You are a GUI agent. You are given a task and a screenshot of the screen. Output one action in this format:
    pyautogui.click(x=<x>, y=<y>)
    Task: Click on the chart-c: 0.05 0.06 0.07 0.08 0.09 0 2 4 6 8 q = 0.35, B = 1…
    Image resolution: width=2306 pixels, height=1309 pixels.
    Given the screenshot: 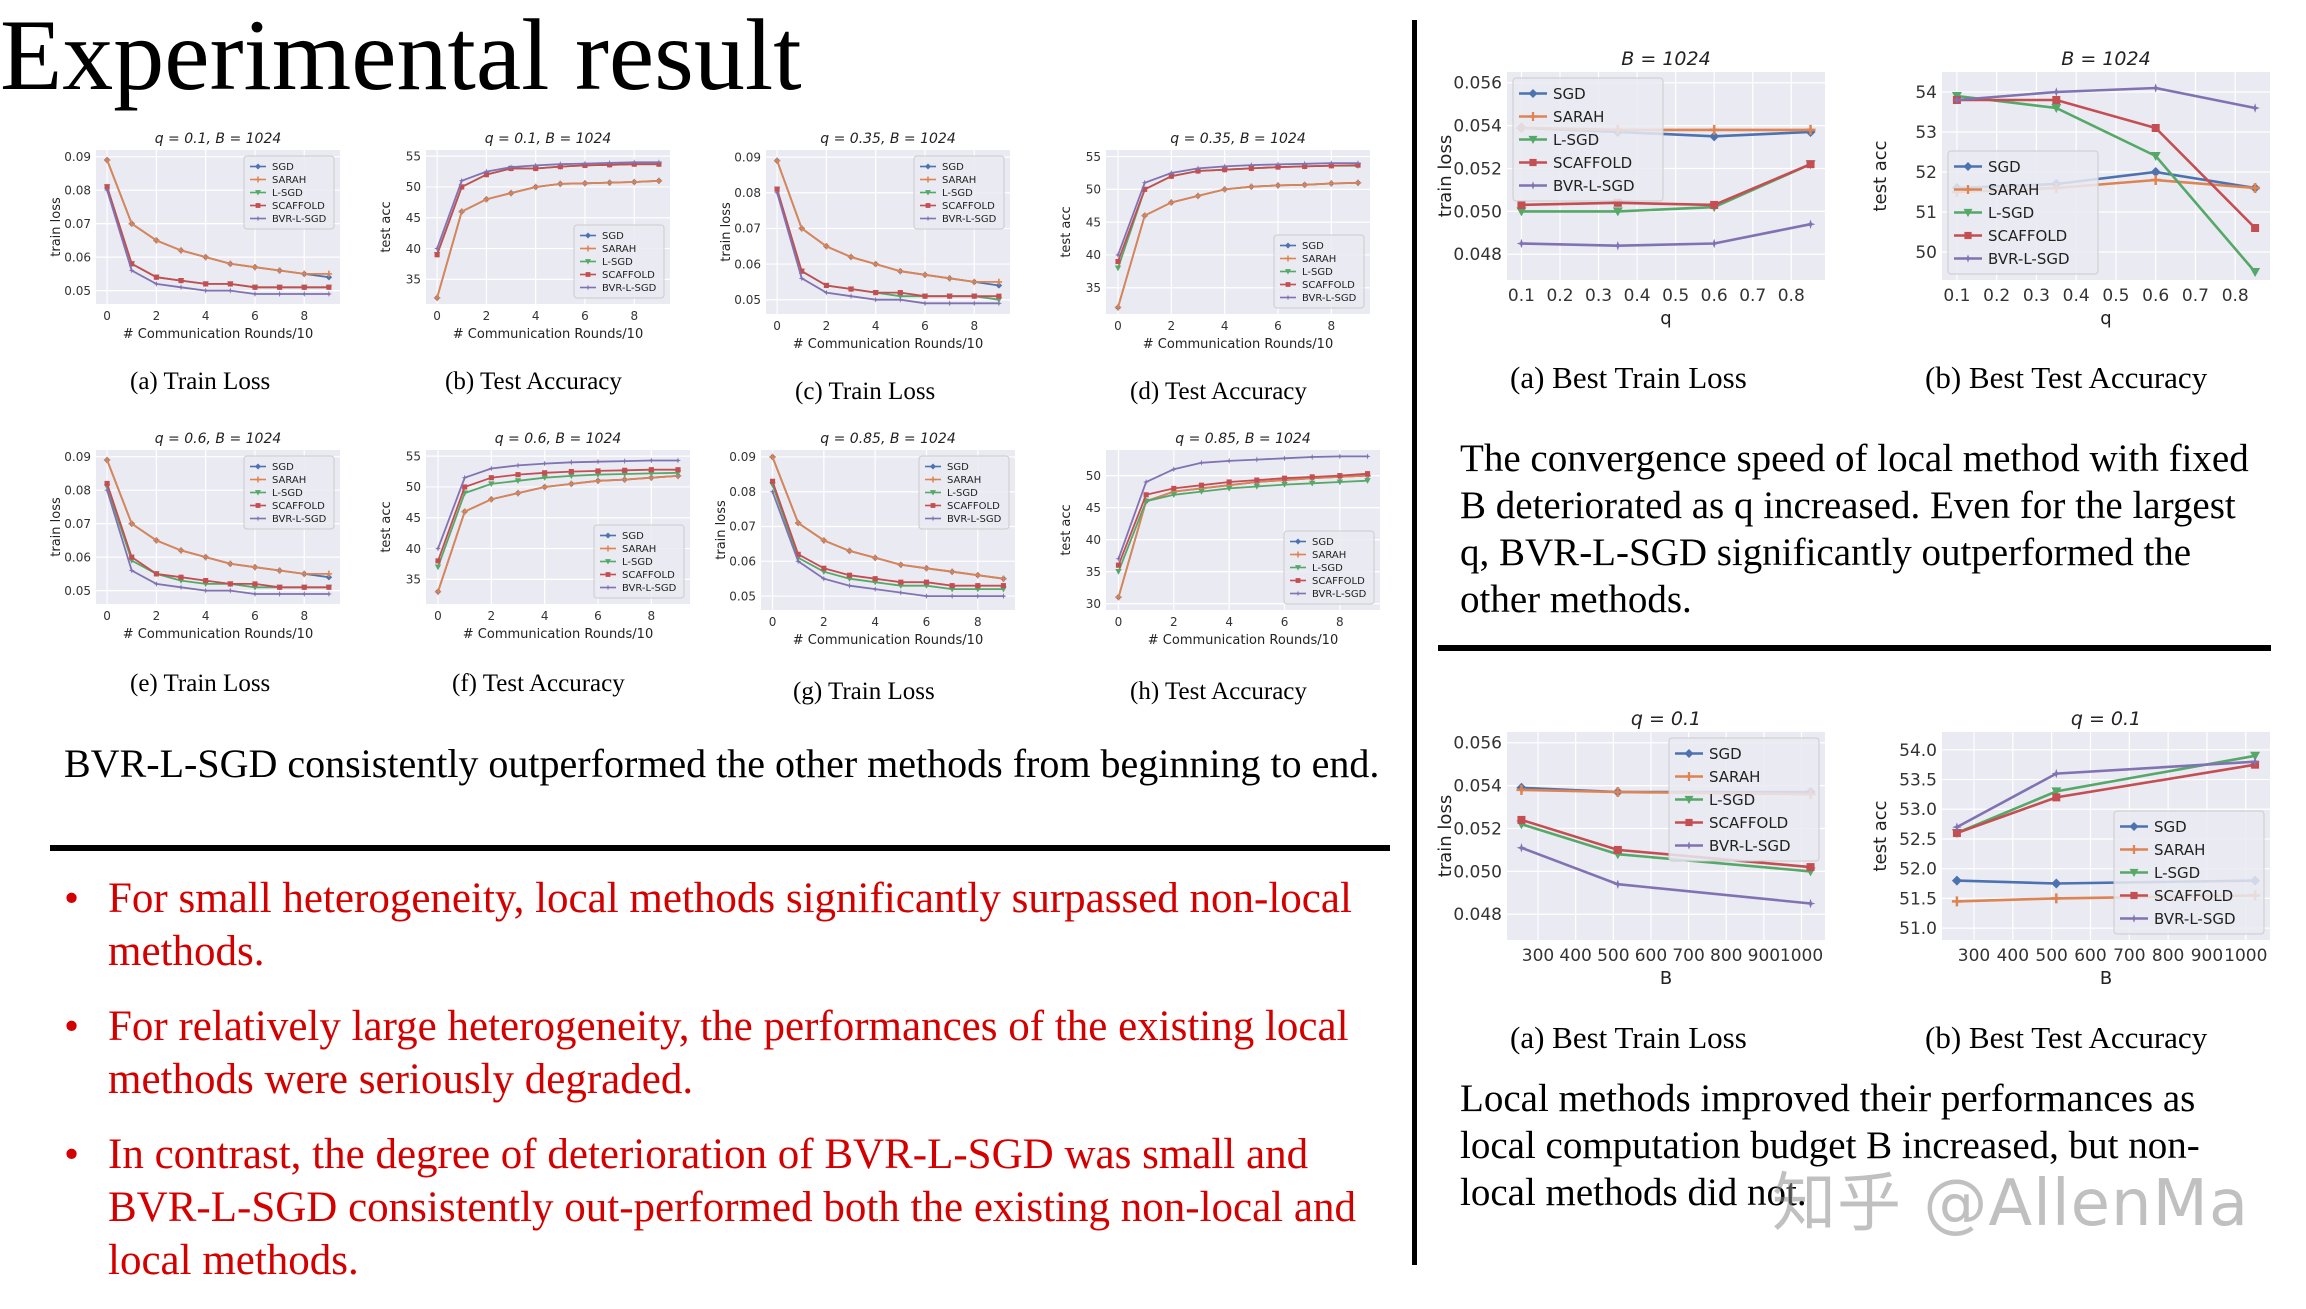 What is the action you would take?
    pyautogui.click(x=869, y=244)
    